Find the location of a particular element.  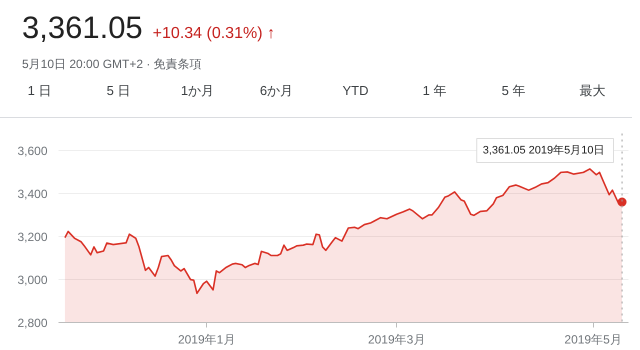

text: 6か月 is located at coordinates (276, 91).